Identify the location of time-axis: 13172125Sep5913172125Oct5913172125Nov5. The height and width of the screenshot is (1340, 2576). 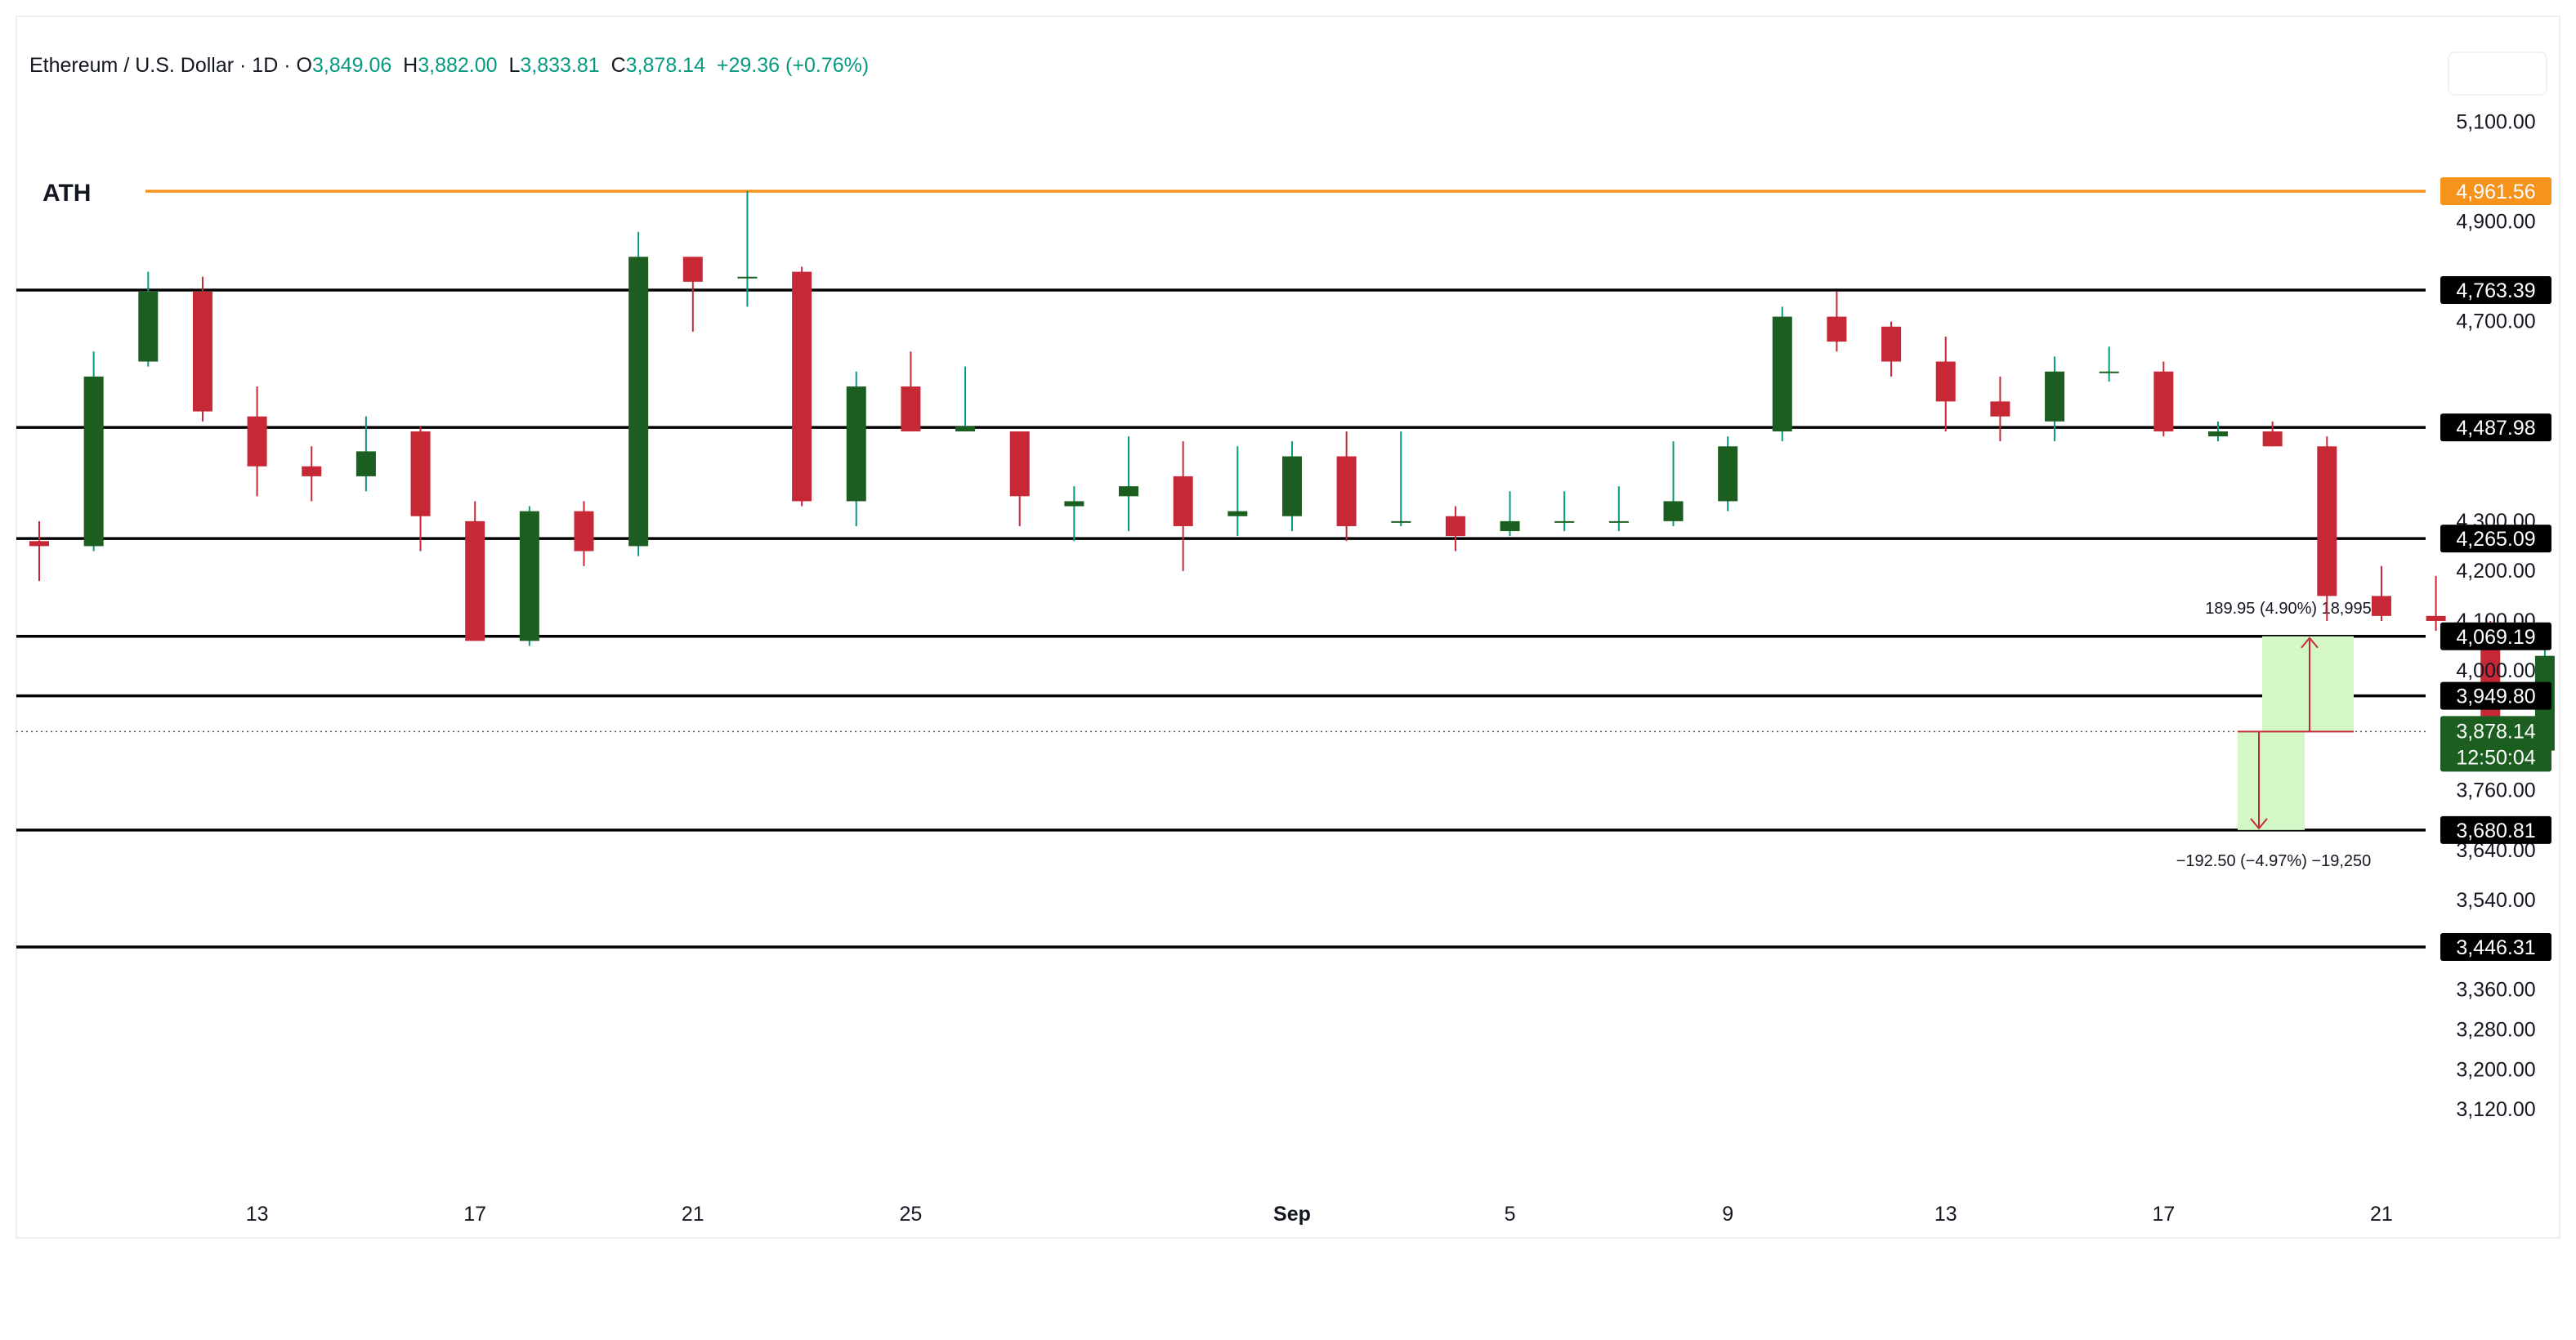
(1319, 1214).